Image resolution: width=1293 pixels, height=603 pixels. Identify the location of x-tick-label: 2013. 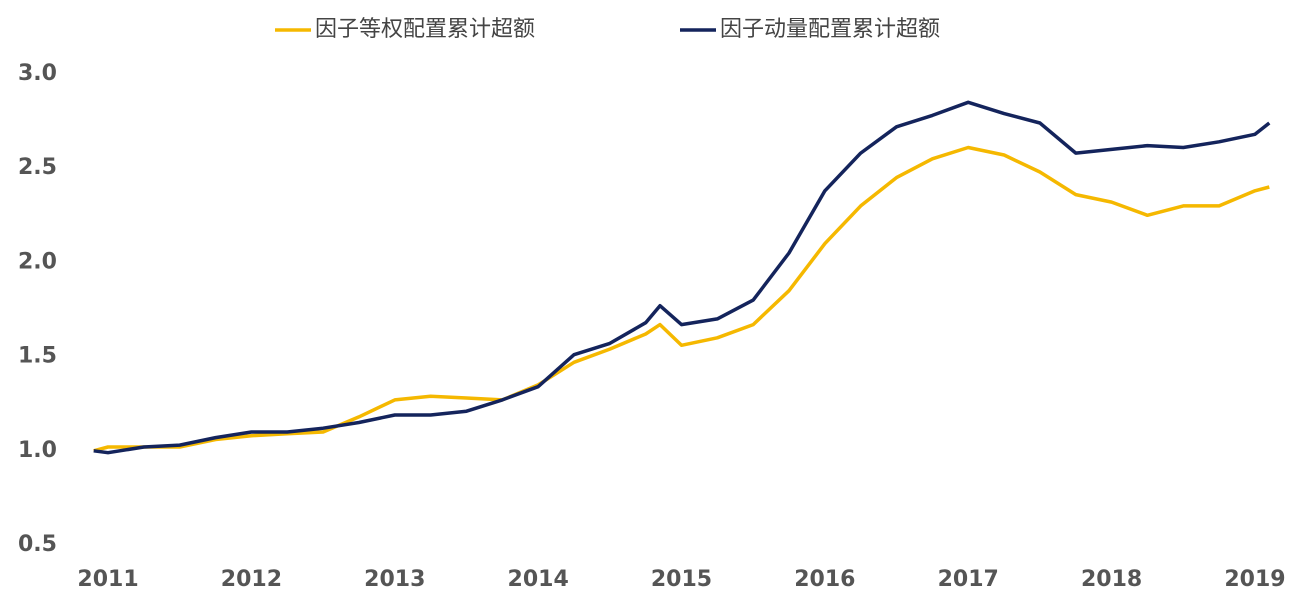
(394, 579).